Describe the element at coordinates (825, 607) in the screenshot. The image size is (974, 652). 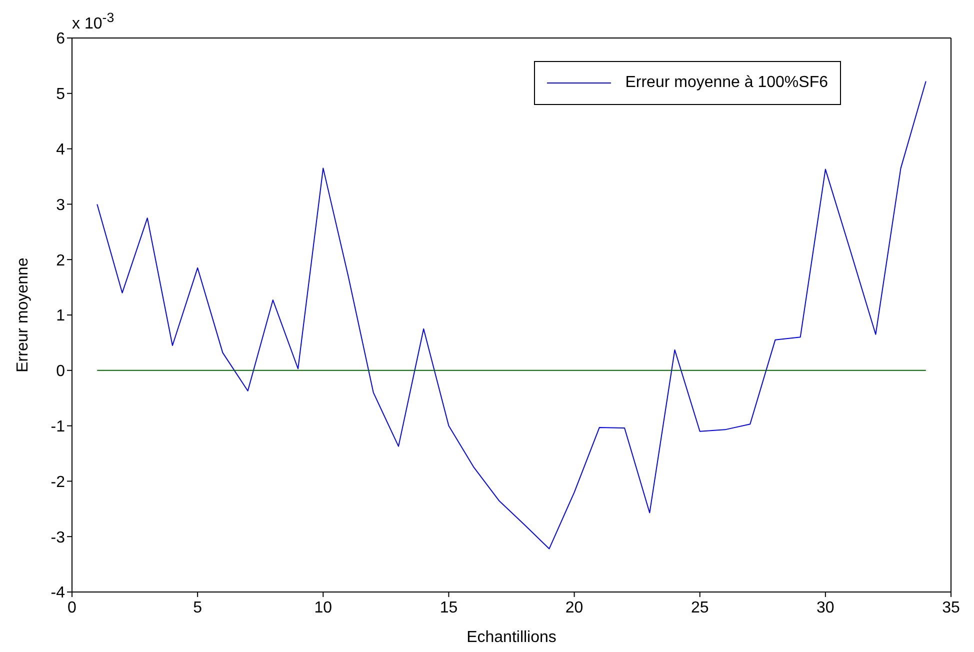
I see `x-tick-label: 30` at that location.